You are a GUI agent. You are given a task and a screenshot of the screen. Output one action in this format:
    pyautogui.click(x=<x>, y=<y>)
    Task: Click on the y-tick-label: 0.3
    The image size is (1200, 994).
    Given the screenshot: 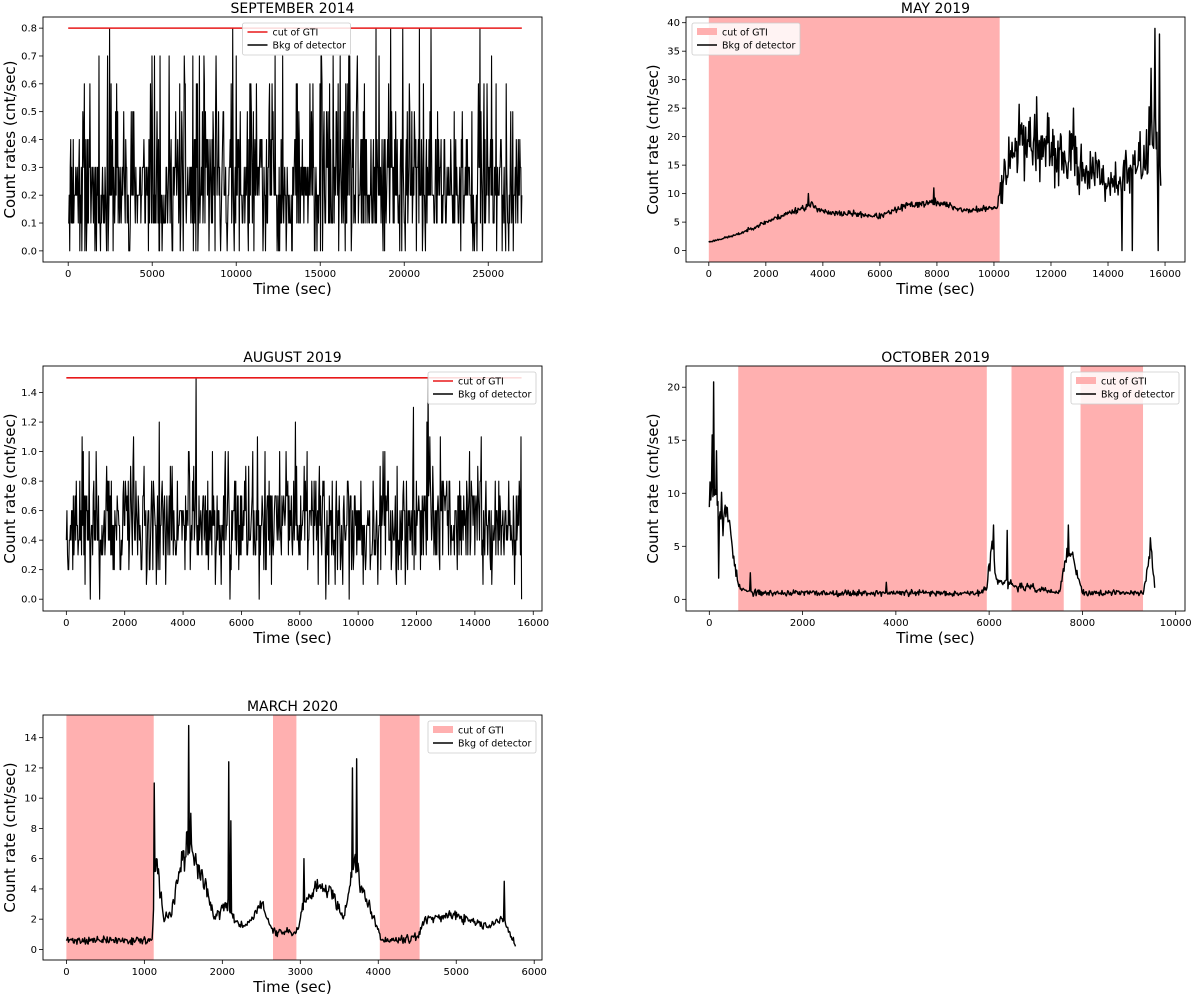 What is the action you would take?
    pyautogui.click(x=29, y=168)
    